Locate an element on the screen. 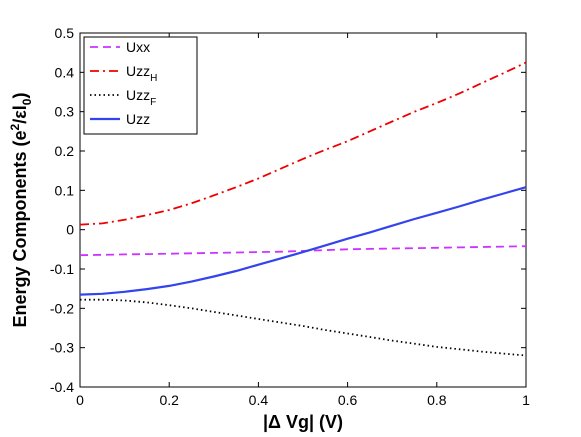 The width and height of the screenshot is (581, 437). y-tick-label: 0.2 is located at coordinates (65, 151).